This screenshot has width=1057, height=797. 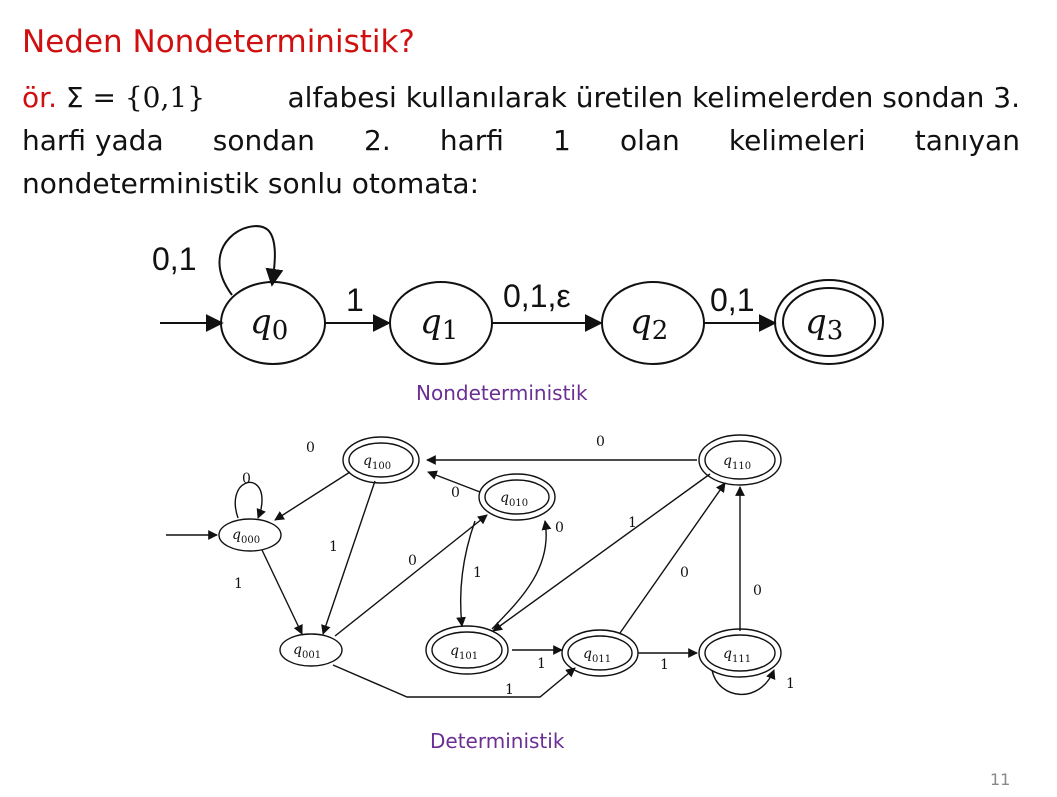 I want to click on dfa-state-q100-outer, so click(x=381, y=460).